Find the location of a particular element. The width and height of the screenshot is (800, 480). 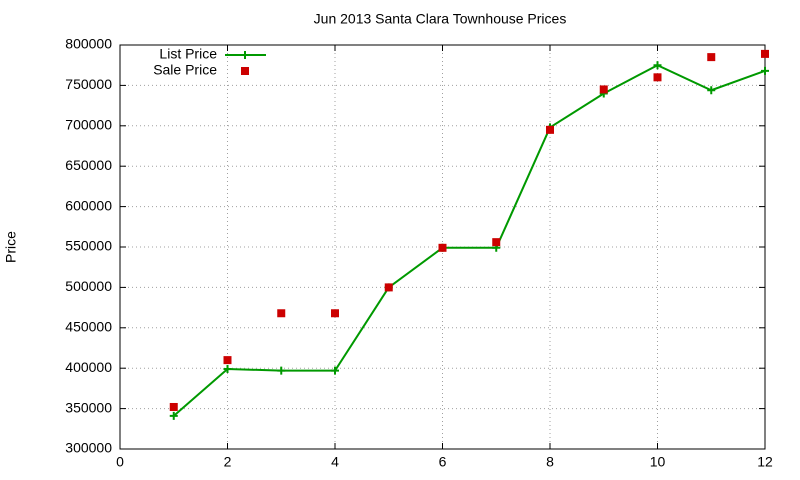

x-tick-label: 4 is located at coordinates (335, 462).